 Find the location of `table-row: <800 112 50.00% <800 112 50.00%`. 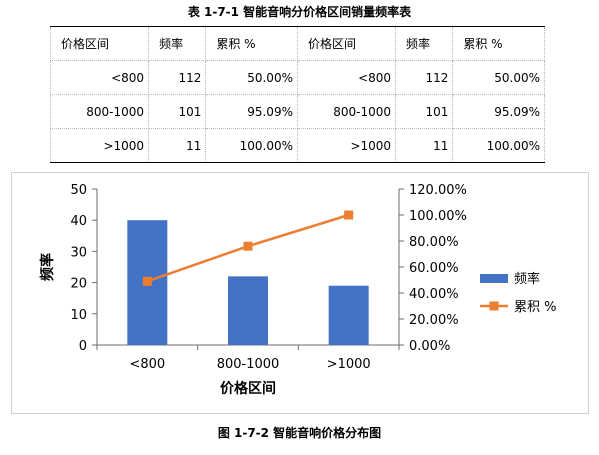

table-row: <800 112 50.00% <800 112 50.00% is located at coordinates (297, 77).